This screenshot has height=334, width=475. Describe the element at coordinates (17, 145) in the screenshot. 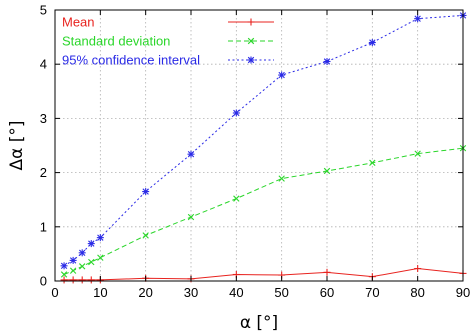

I see `y-axis-label: Δα [°]` at that location.